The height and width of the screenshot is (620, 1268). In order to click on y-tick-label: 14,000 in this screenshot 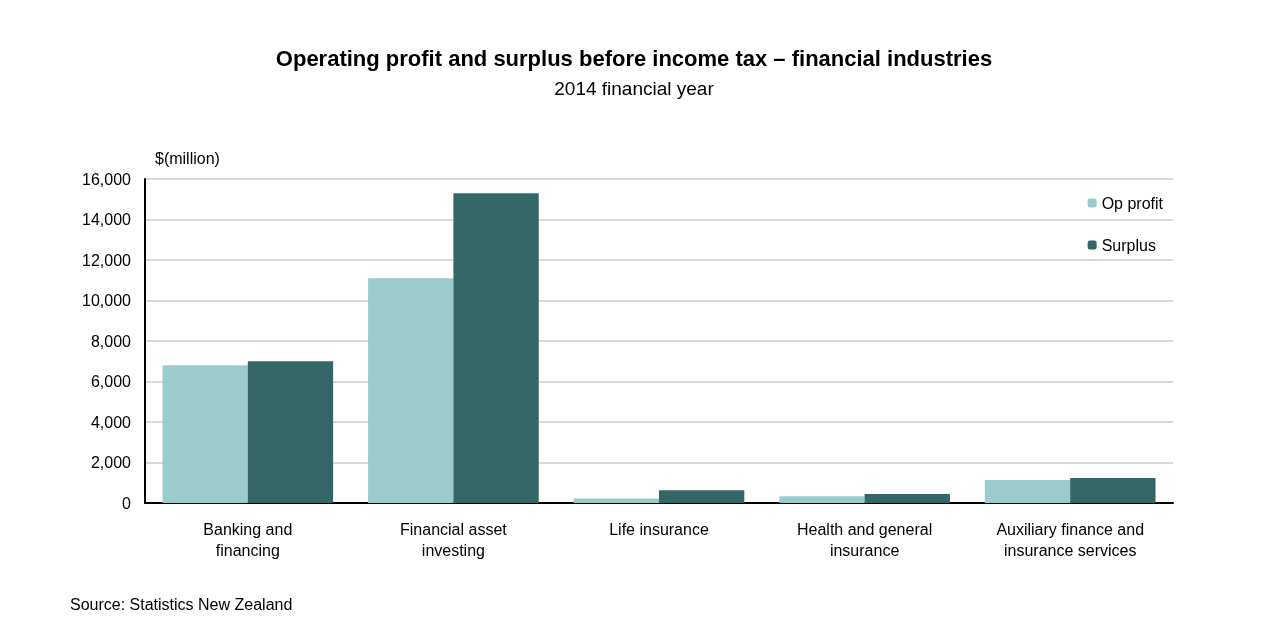, I will do `click(107, 219)`.